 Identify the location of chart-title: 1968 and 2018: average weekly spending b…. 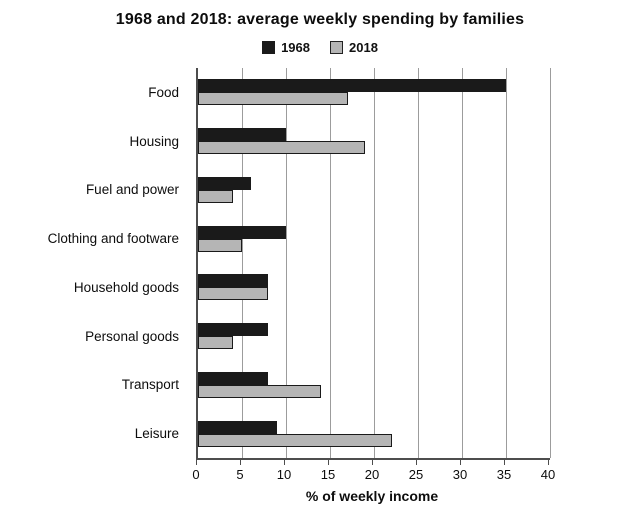
(320, 19).